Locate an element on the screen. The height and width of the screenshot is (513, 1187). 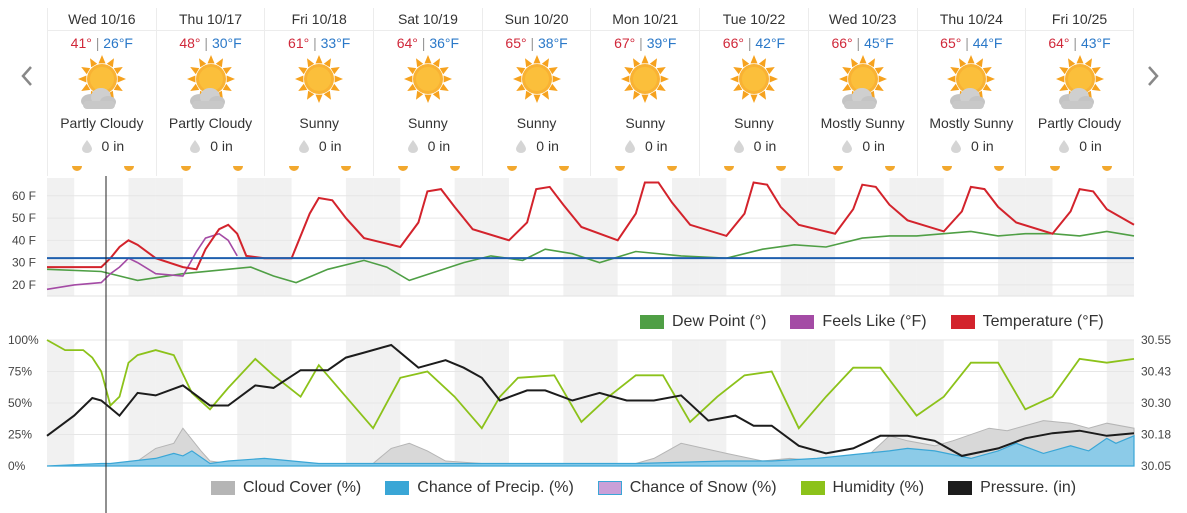
day-card: Wed 10/23 66° | 45°F Mostly Sunny 0 in is located at coordinates (862, 92).